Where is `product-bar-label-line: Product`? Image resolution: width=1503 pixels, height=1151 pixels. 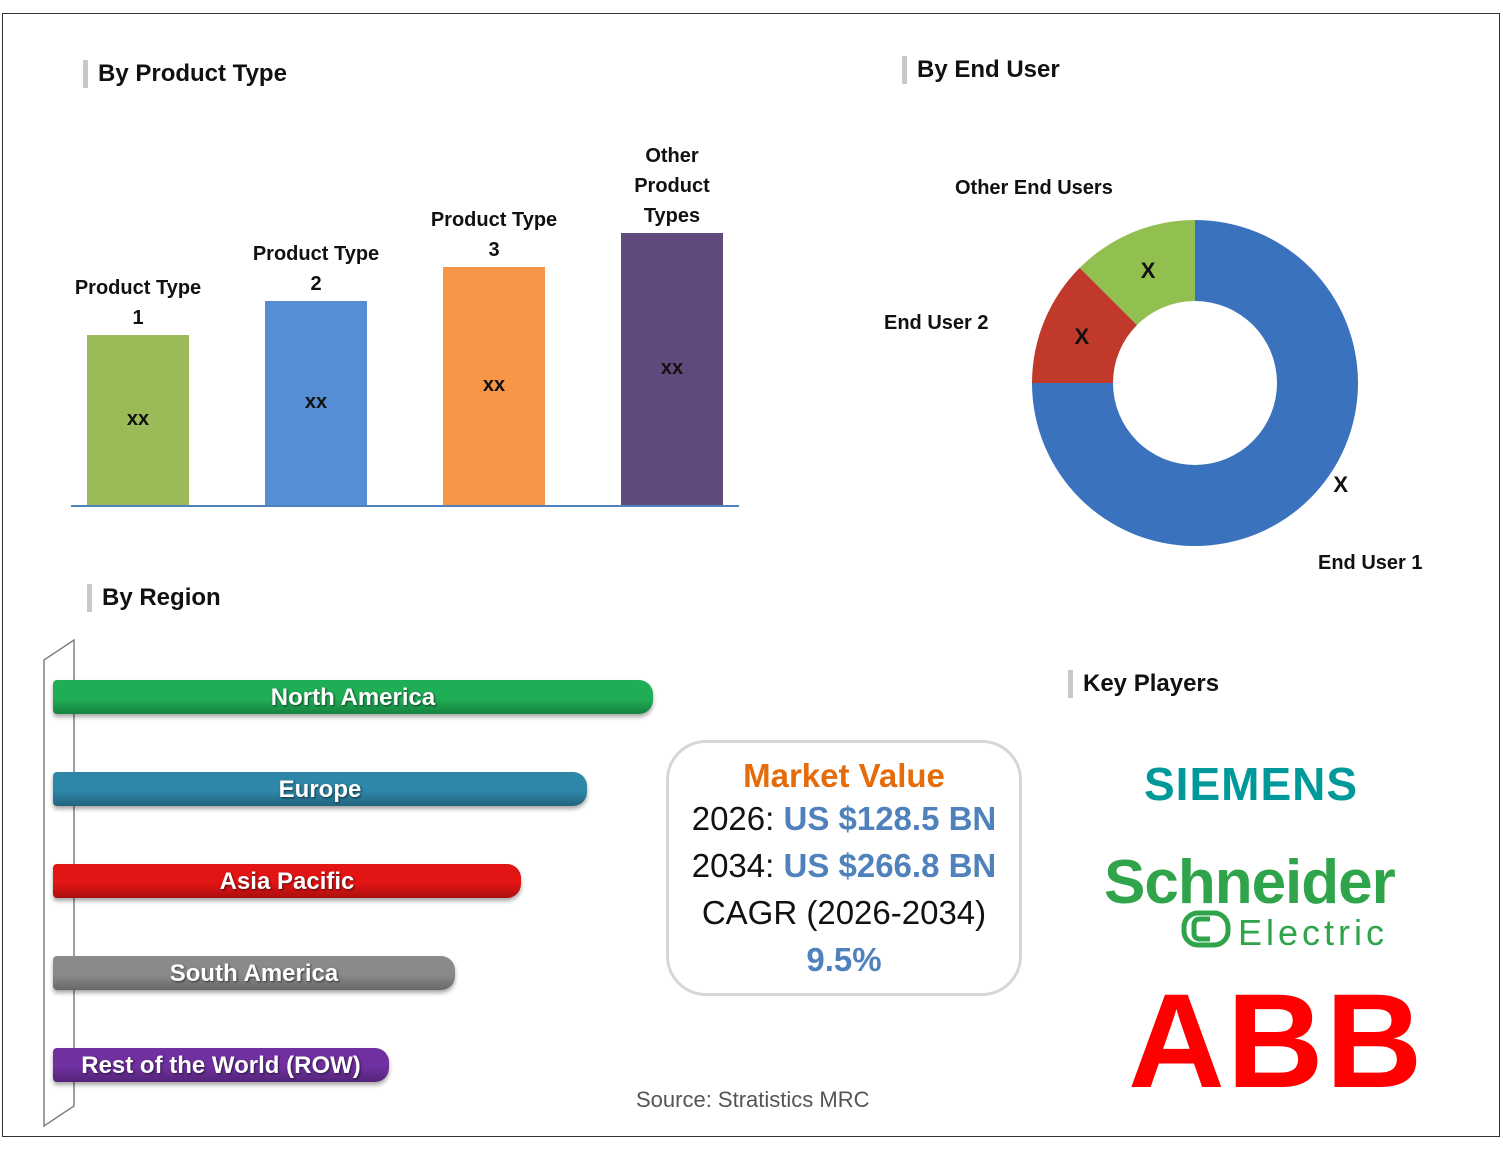
product-bar-label-line: Product is located at coordinates (672, 186).